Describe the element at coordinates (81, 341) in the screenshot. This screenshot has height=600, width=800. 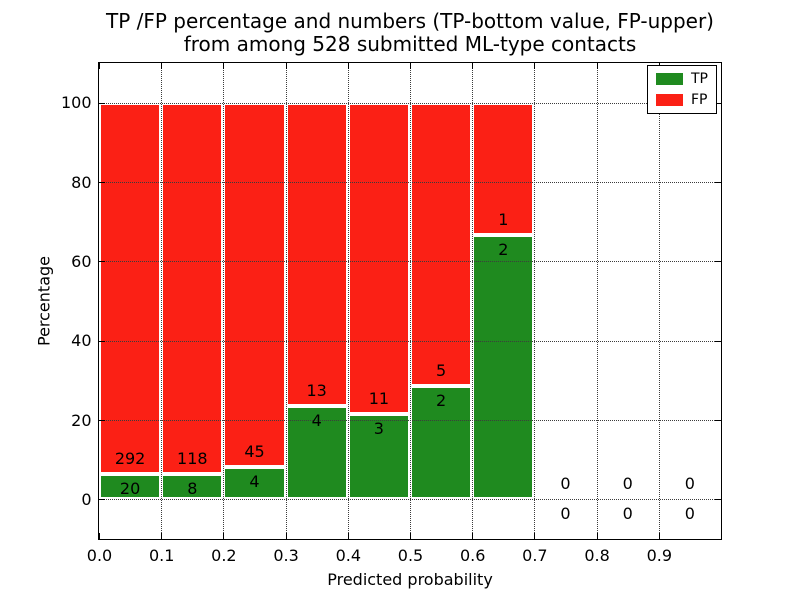
I see `y-tick-label: 40` at that location.